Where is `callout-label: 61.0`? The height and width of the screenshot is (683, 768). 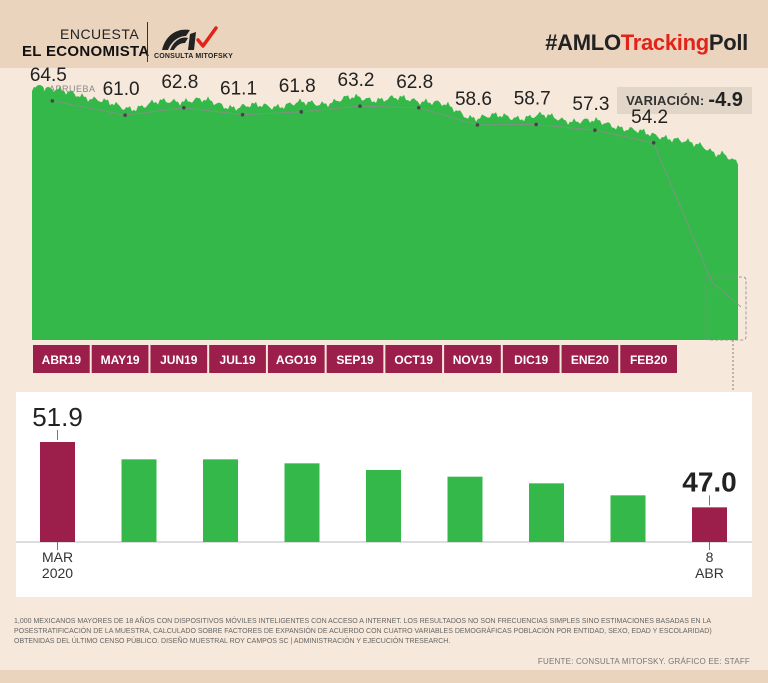 callout-label: 61.0 is located at coordinates (121, 89).